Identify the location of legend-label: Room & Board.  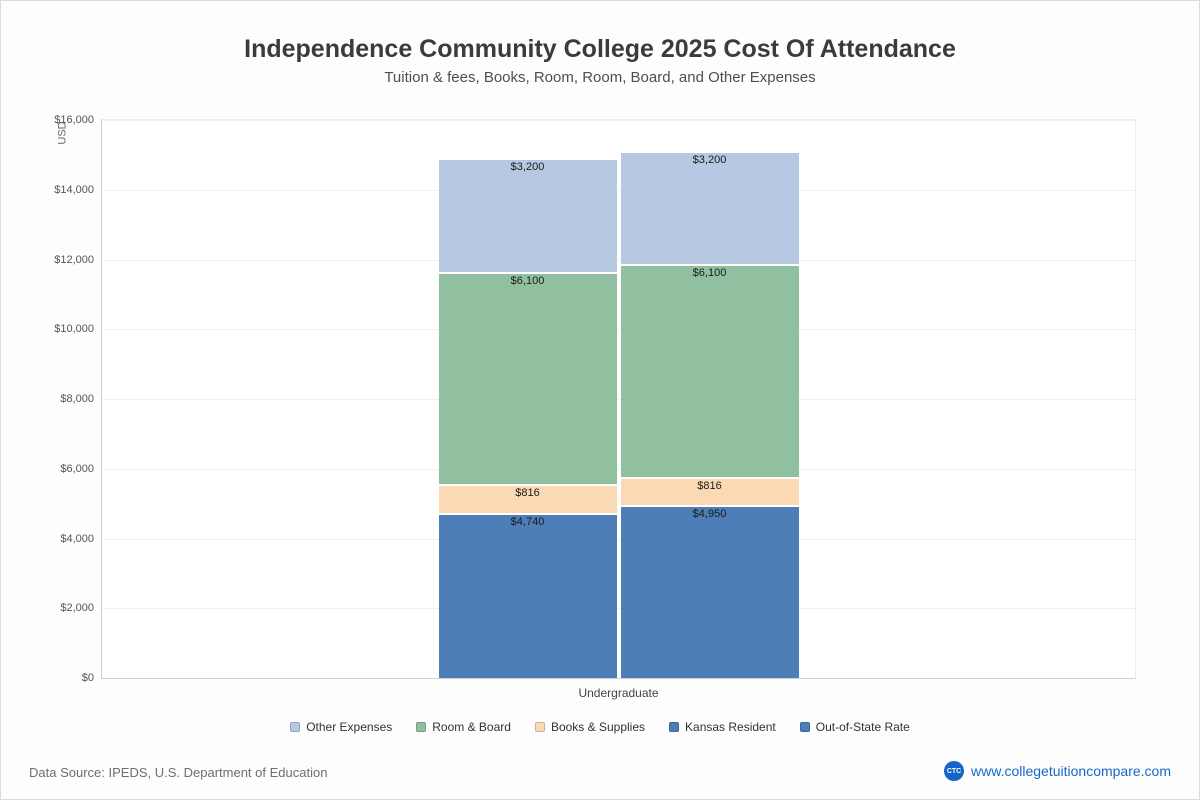
(471, 727).